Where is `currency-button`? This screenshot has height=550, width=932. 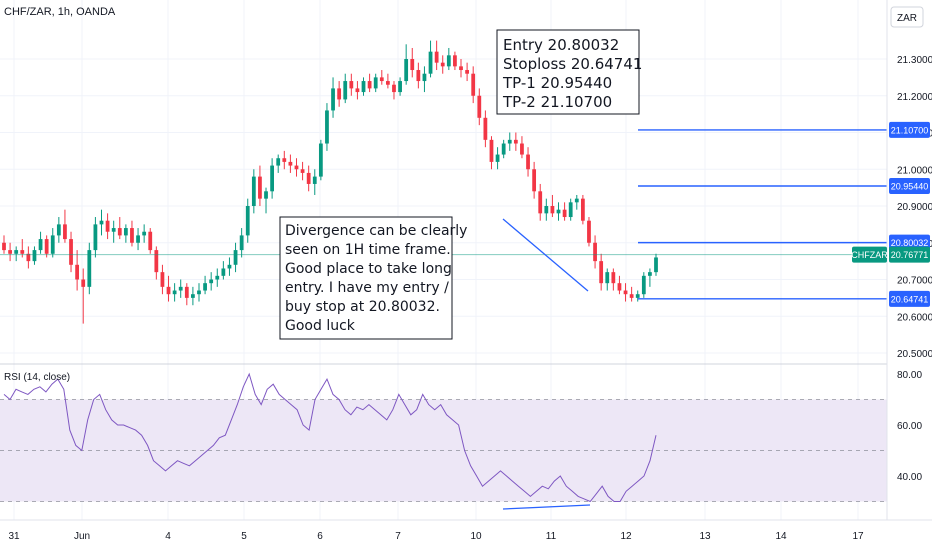
currency-button is located at coordinates (907, 17).